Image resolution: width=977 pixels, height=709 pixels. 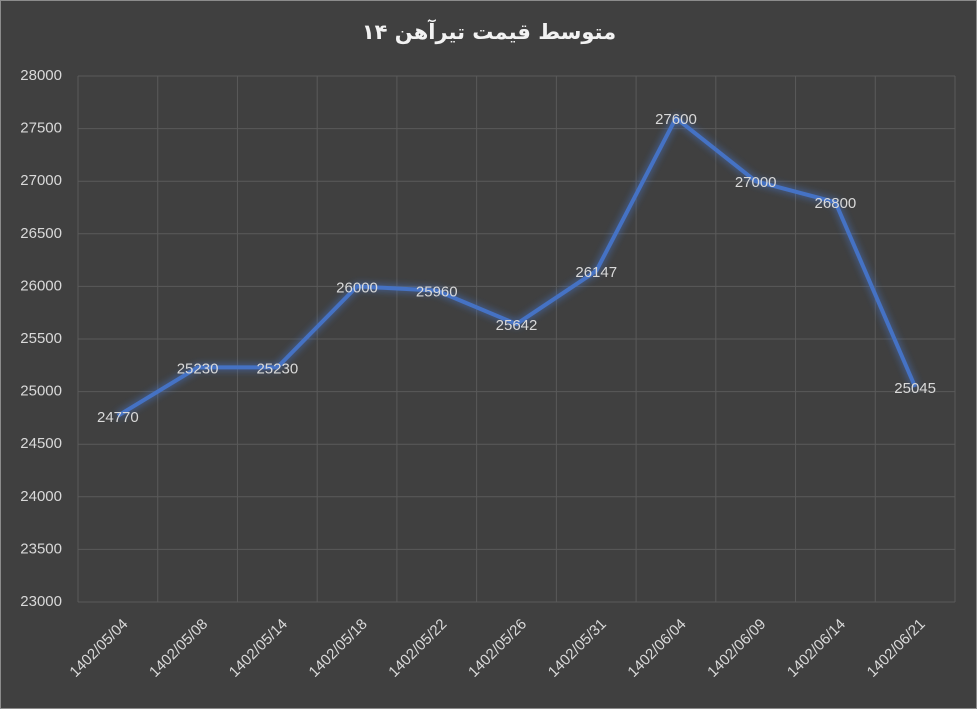 I want to click on data-label: 24770, so click(x=118, y=417).